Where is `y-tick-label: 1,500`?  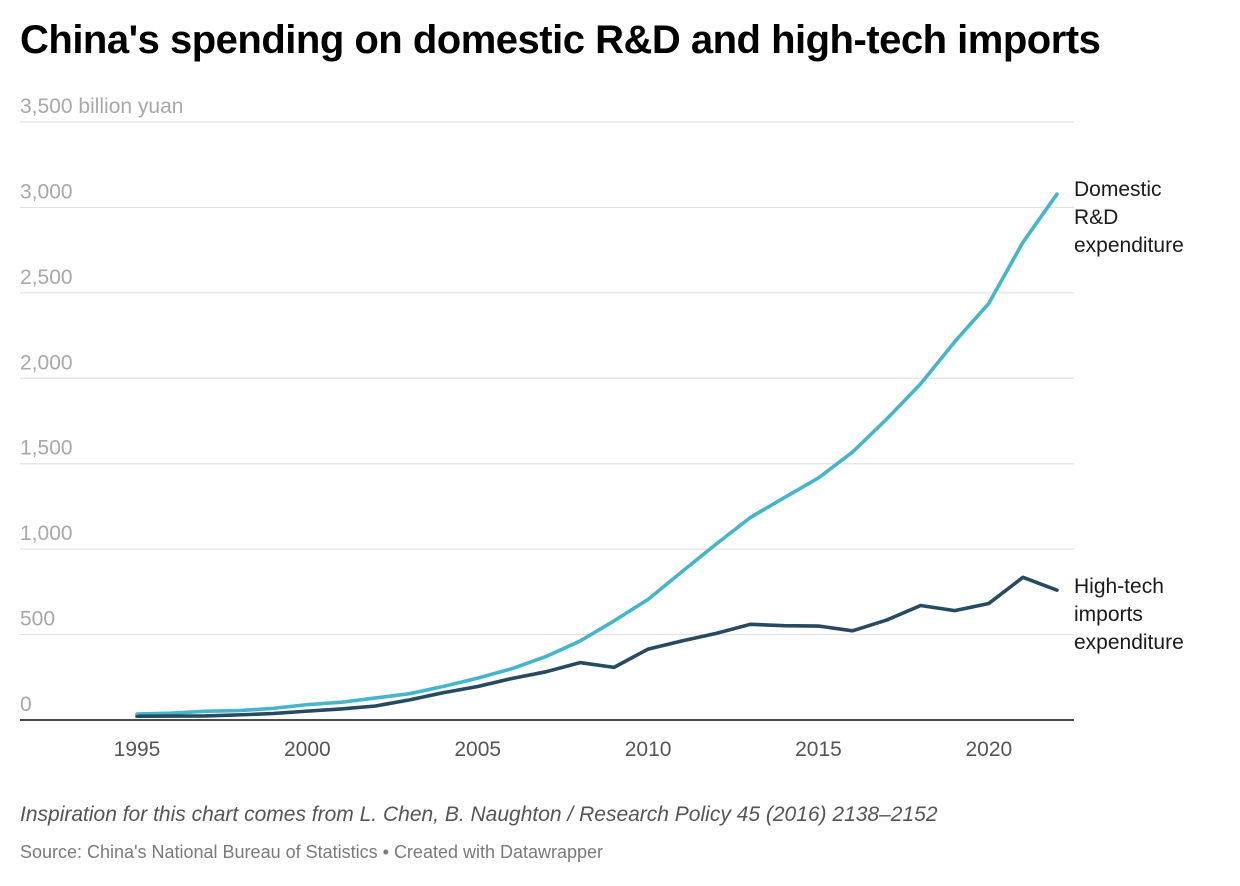
y-tick-label: 1,500 is located at coordinates (46, 448).